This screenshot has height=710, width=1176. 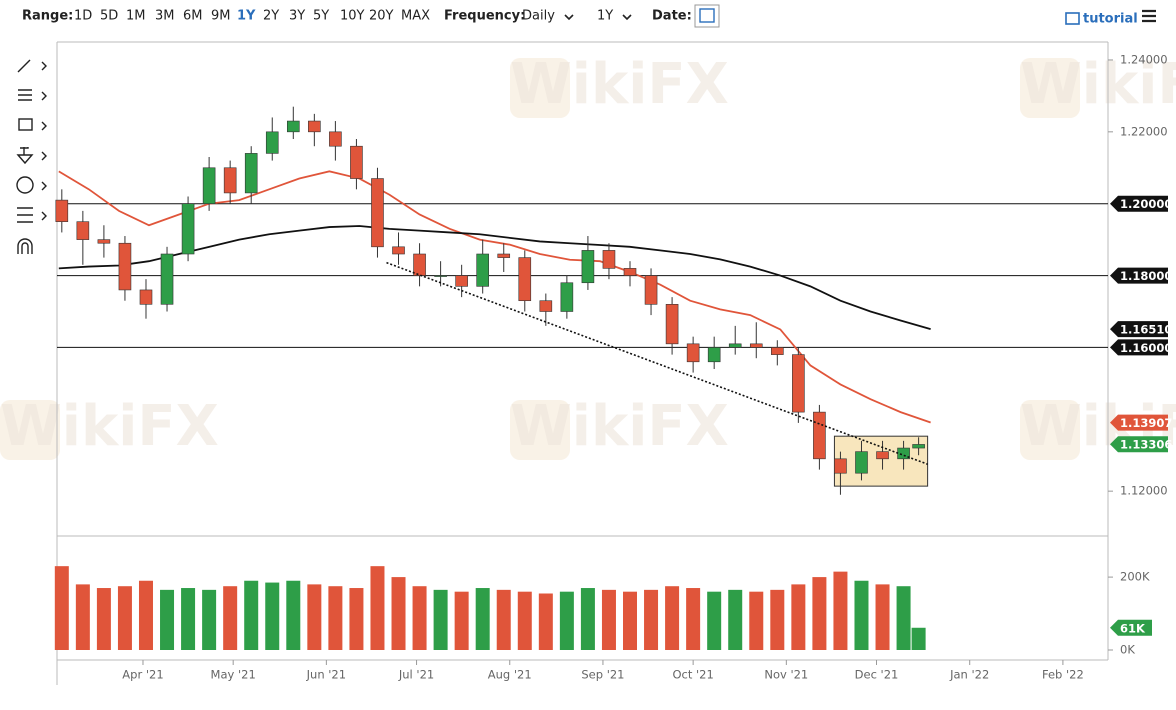 I want to click on period-select: 1Y, so click(x=605, y=16).